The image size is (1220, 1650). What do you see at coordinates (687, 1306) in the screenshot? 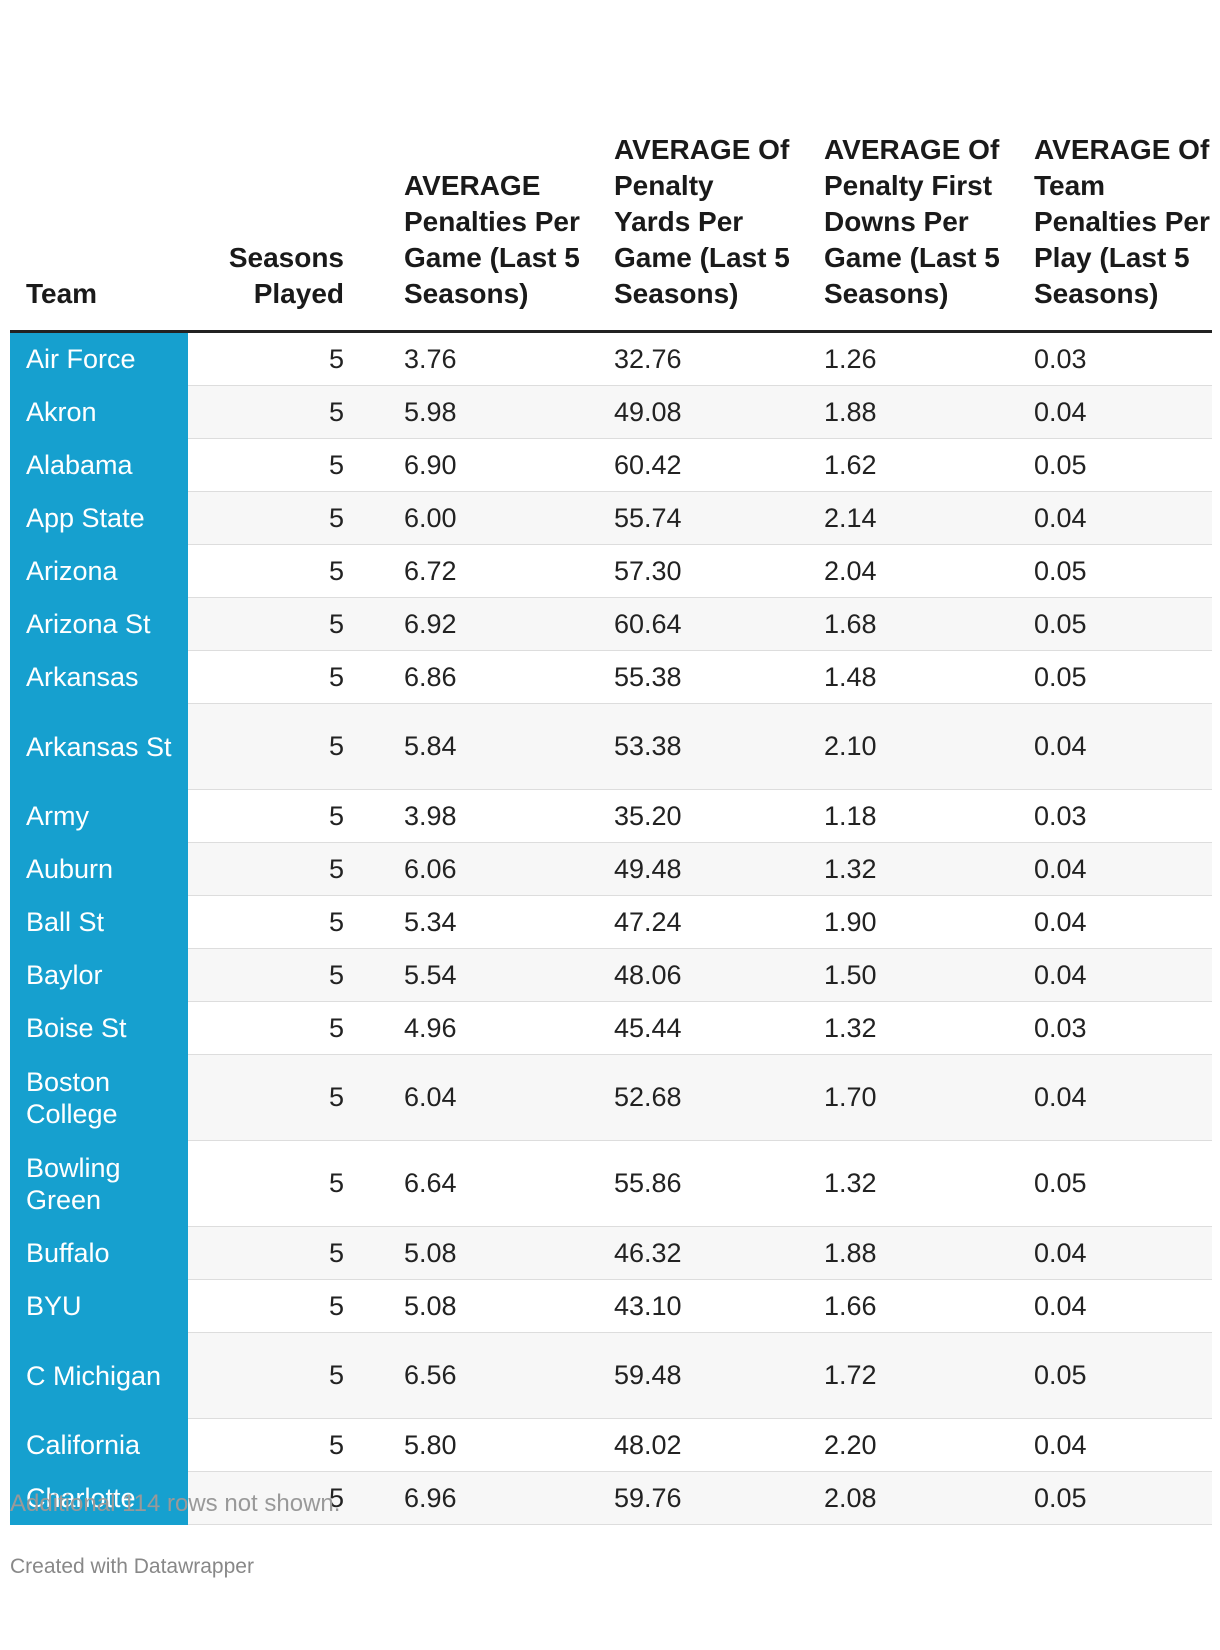
I see `avg-penalty-yards-cell: 43.10` at bounding box center [687, 1306].